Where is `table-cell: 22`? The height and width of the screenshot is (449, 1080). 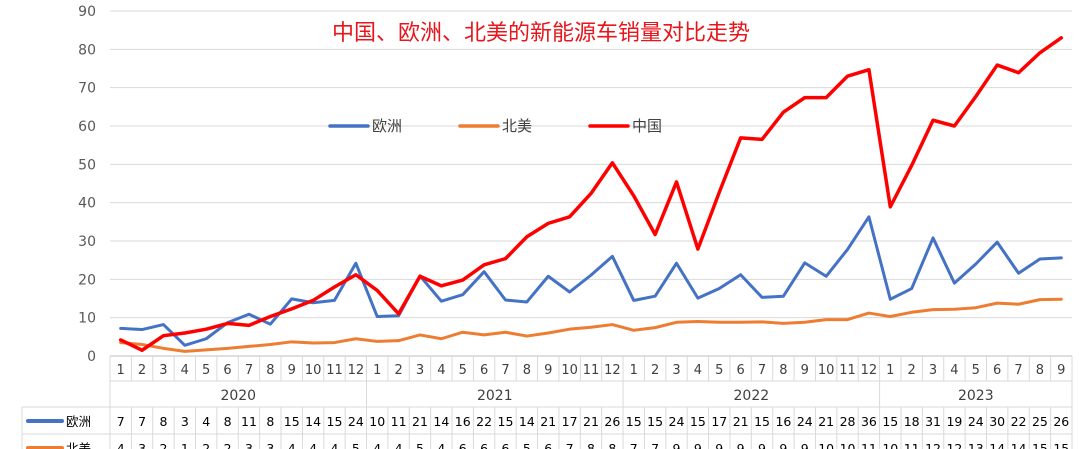 table-cell: 22 is located at coordinates (484, 421).